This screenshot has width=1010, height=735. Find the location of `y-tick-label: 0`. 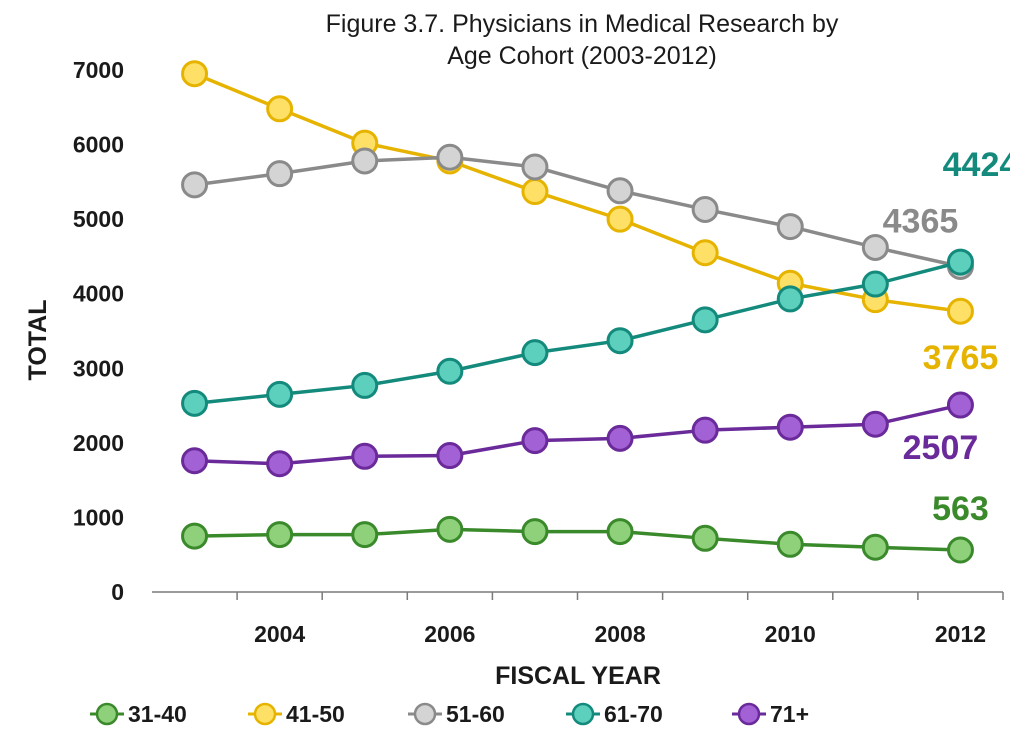

y-tick-label: 0 is located at coordinates (117, 592).